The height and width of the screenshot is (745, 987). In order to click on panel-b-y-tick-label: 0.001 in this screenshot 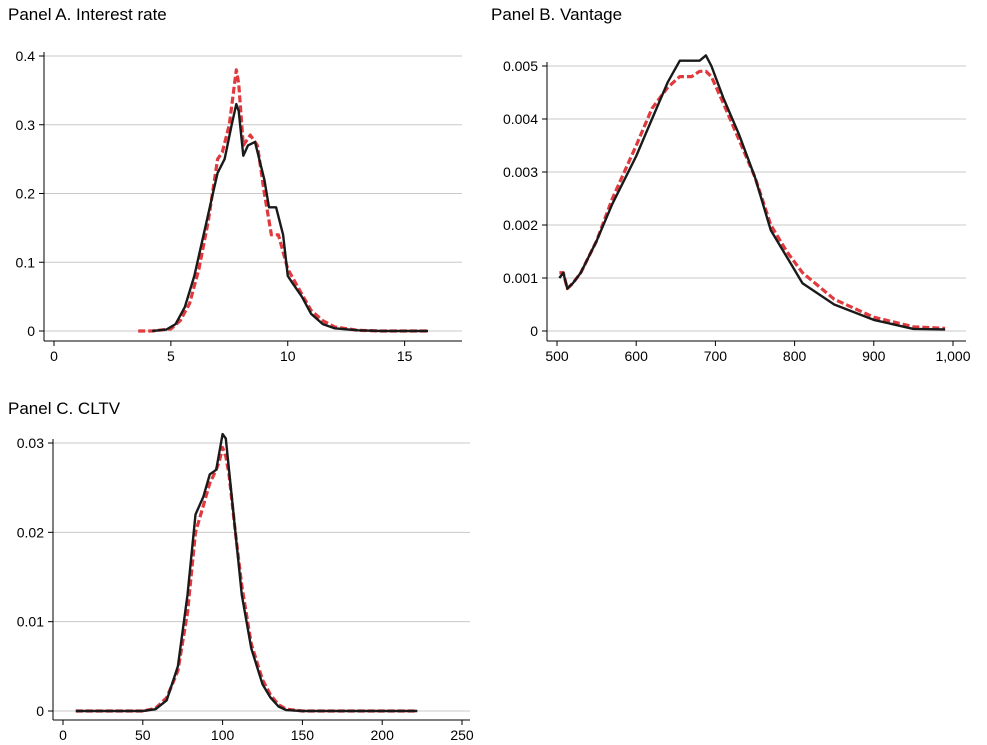, I will do `click(520, 278)`.